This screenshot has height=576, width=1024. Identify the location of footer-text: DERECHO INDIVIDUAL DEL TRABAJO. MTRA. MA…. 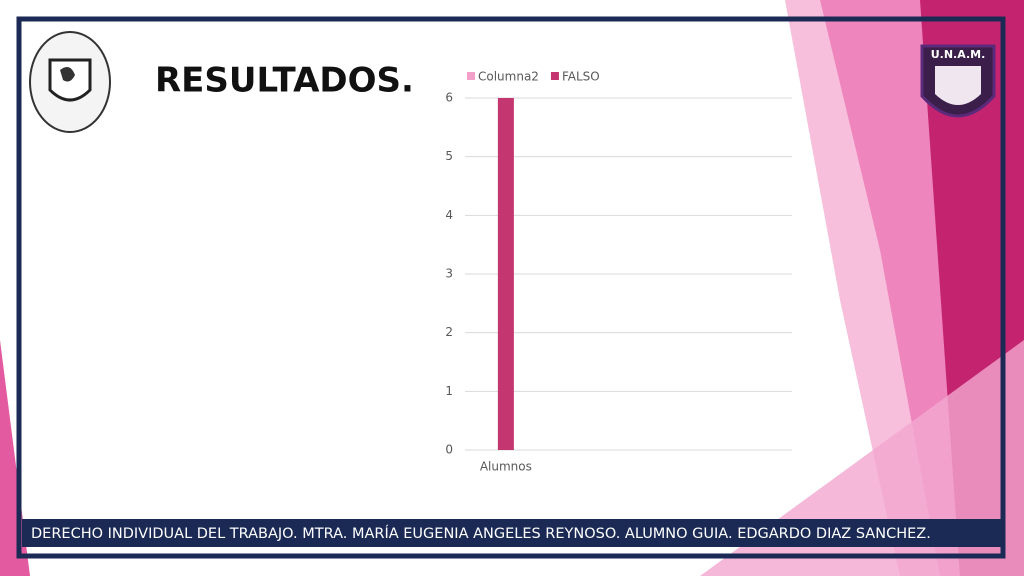
(481, 533).